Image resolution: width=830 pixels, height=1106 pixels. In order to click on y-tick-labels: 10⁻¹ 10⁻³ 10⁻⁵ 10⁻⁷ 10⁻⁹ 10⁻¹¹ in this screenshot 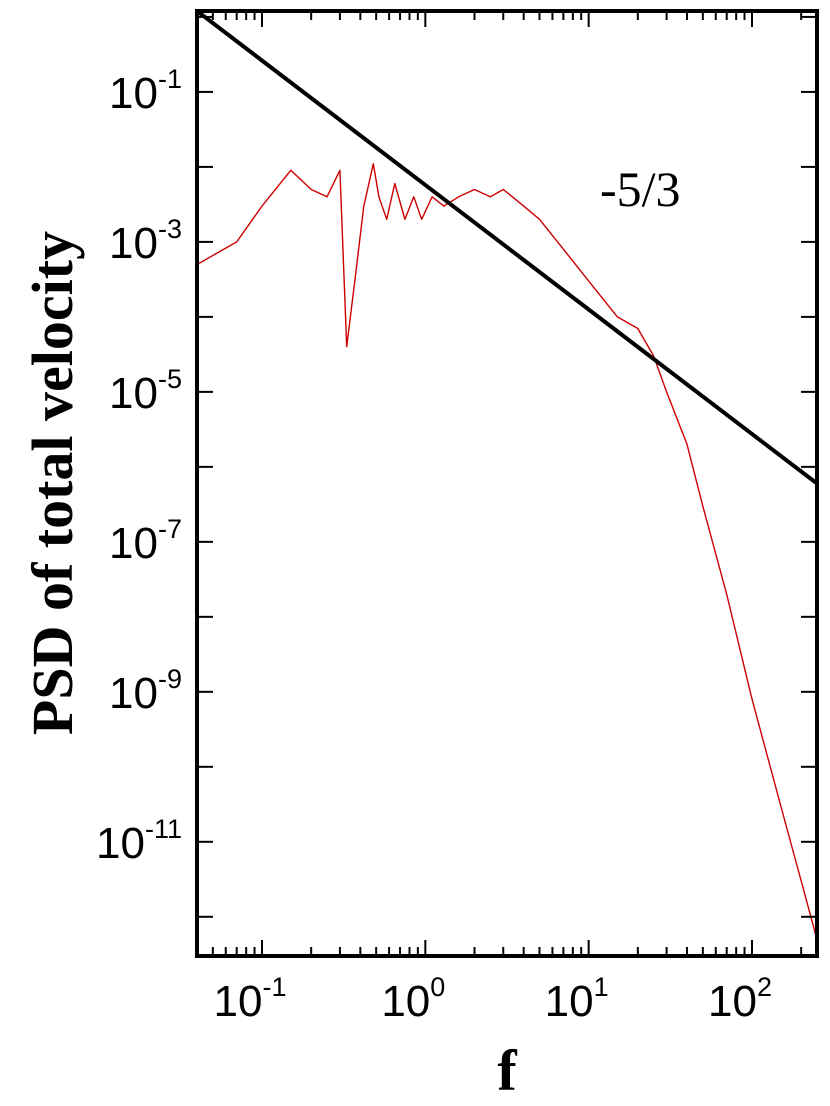, I will do `click(139, 466)`.